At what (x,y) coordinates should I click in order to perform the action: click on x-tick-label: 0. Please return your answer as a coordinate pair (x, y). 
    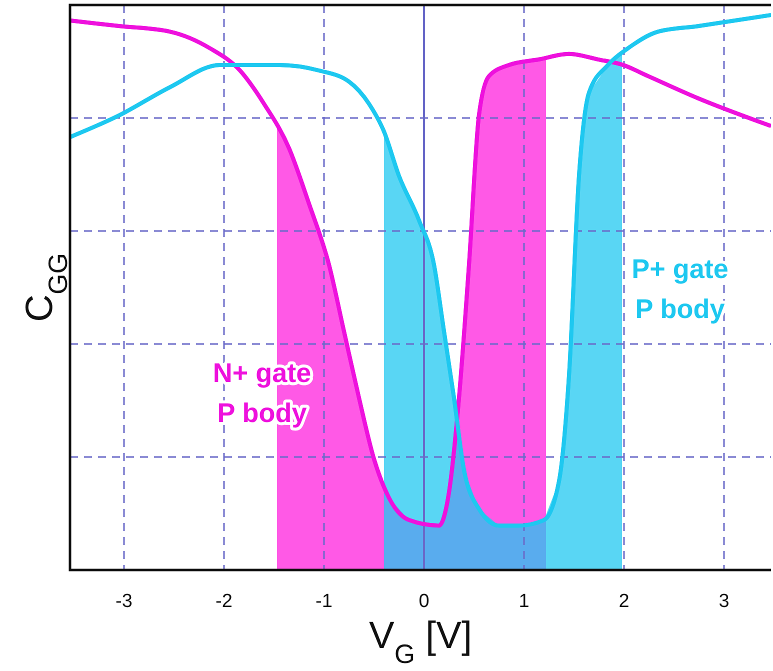
    Looking at the image, I should click on (424, 601).